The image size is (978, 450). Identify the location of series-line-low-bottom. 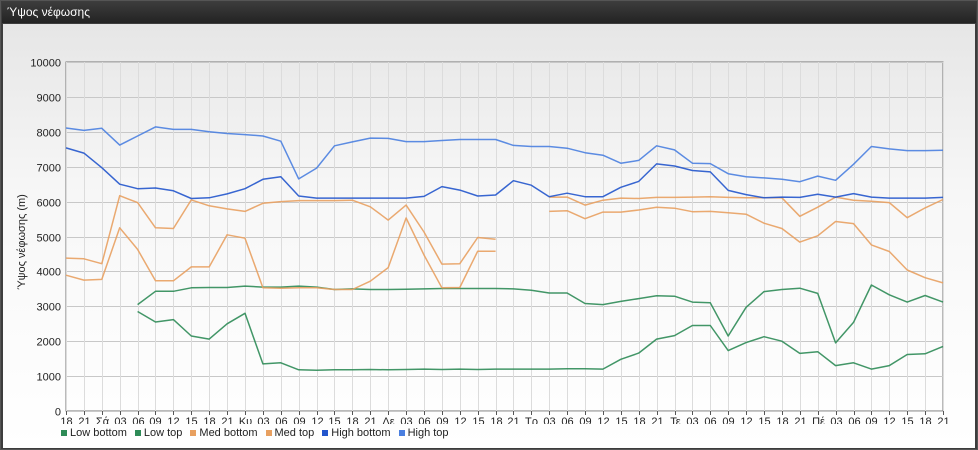
(540, 340).